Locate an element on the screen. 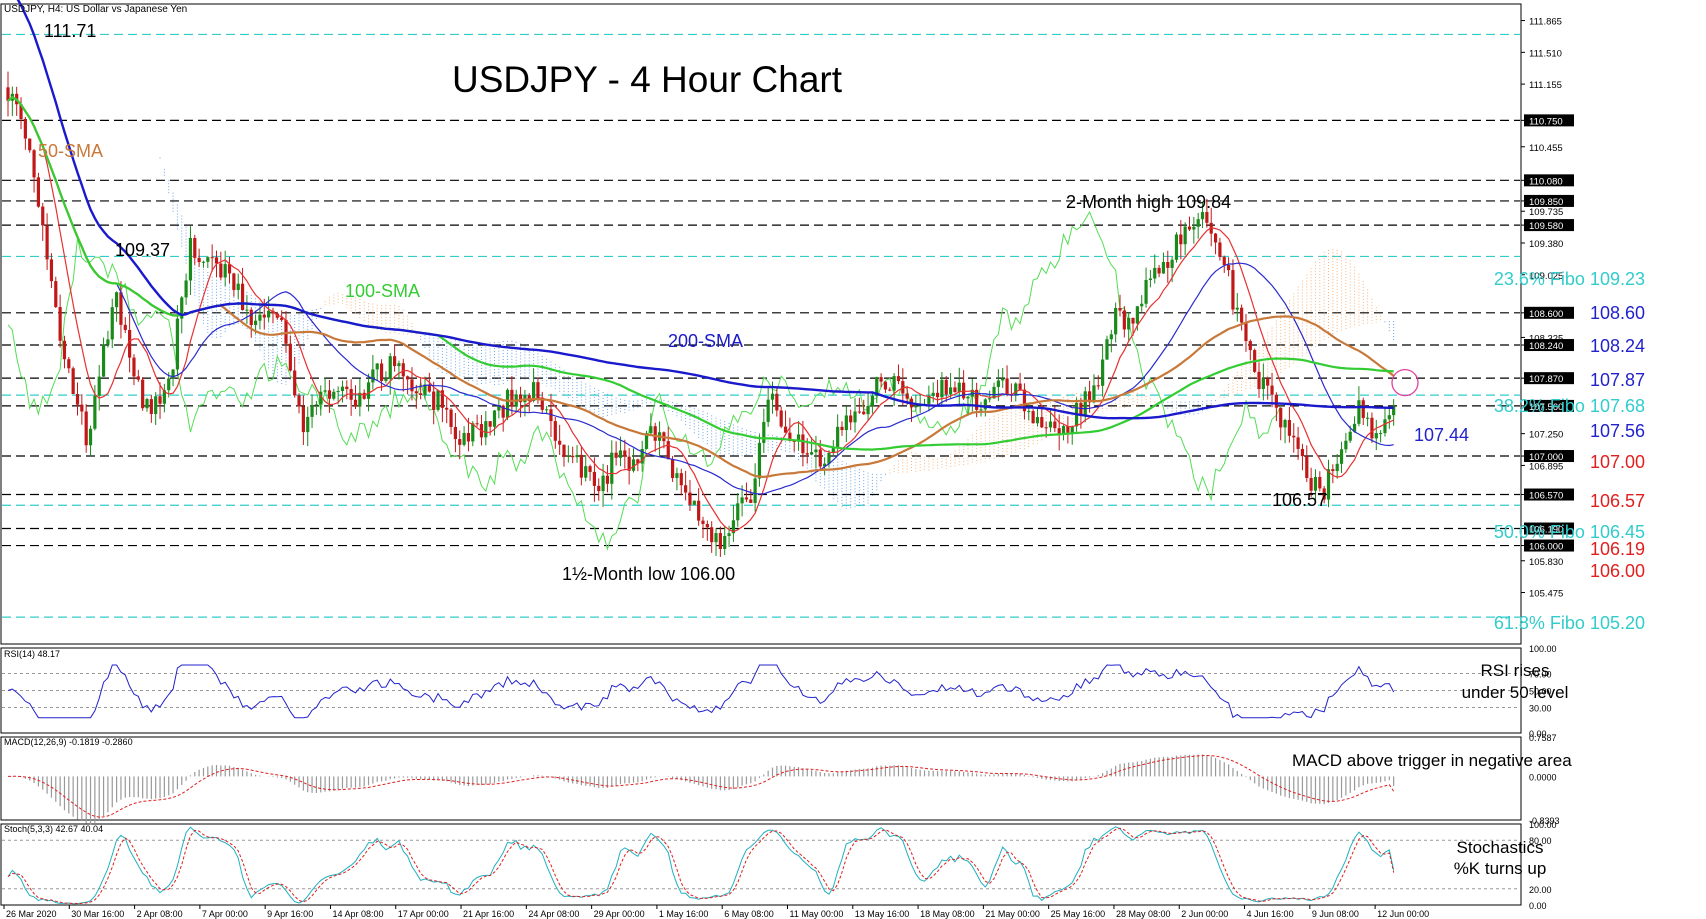 The height and width of the screenshot is (919, 1706). price-axis-label: 107.000 is located at coordinates (1546, 457).